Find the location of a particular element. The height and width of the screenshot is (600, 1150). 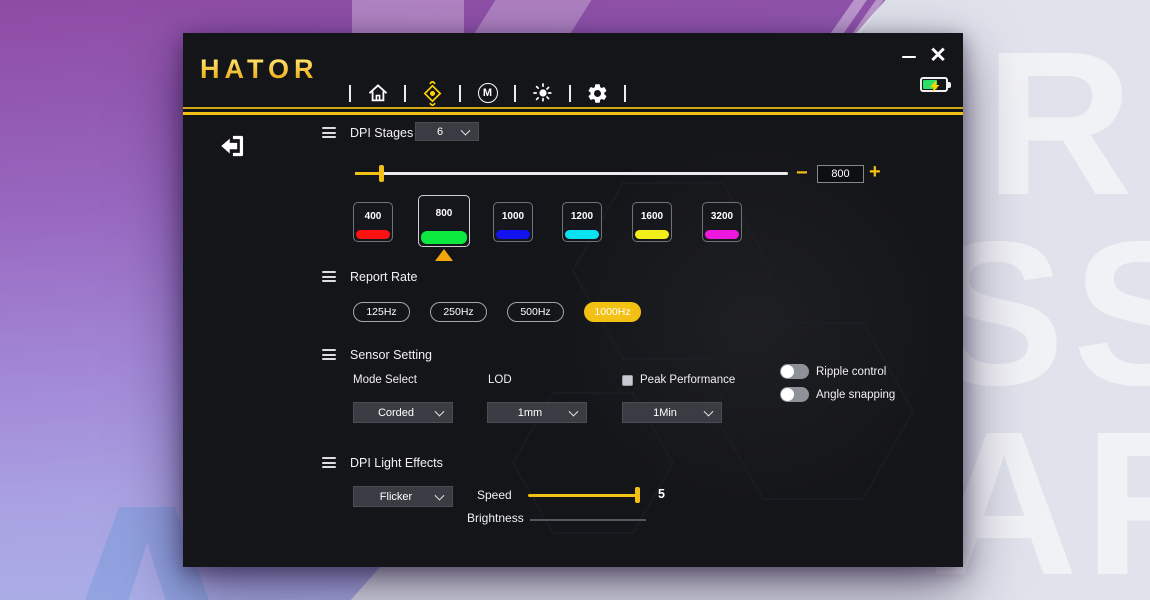

dpi-stages-title: DPI Stages is located at coordinates (382, 133).